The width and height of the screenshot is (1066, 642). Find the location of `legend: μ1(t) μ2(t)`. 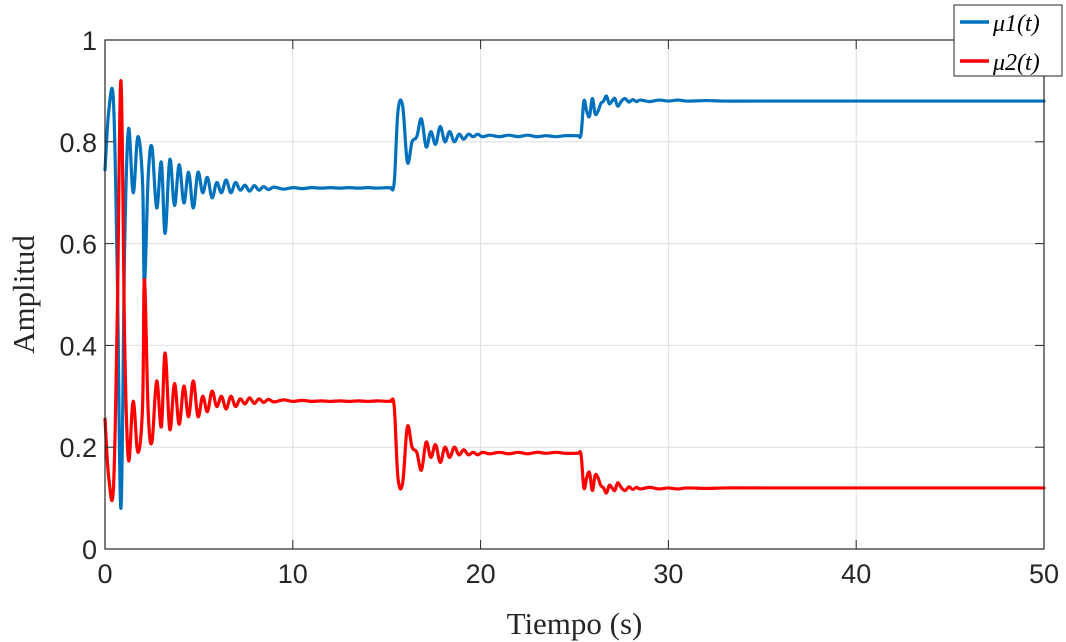

legend: μ1(t) μ2(t) is located at coordinates (1008, 40).